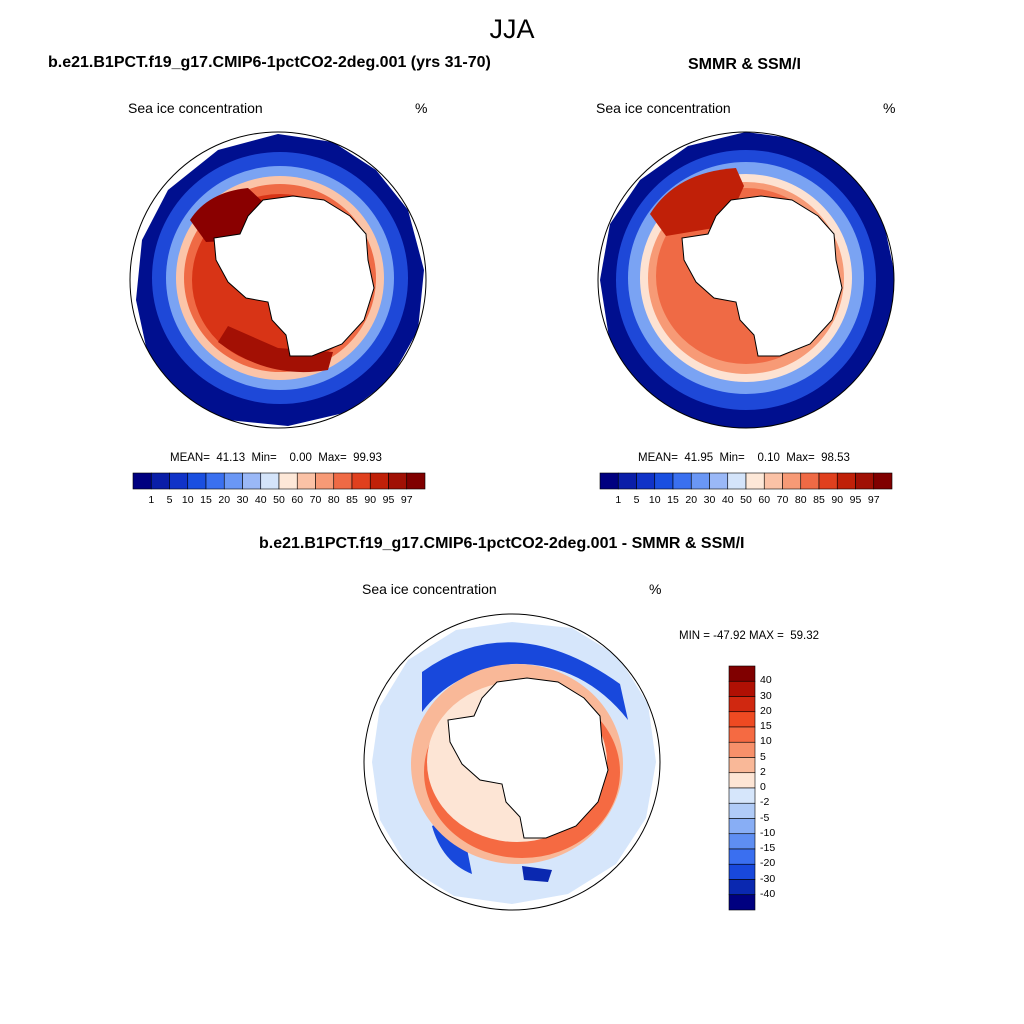  Describe the element at coordinates (762, 276) in the screenshot. I see `panel-2-antarctica` at that location.